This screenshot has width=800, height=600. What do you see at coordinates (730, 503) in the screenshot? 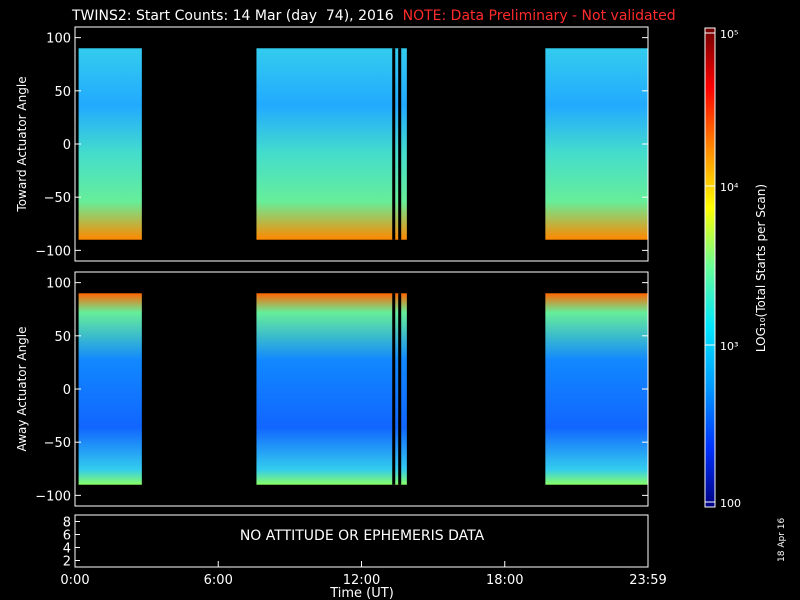
I see `colorbar-tick-label: 100` at bounding box center [730, 503].